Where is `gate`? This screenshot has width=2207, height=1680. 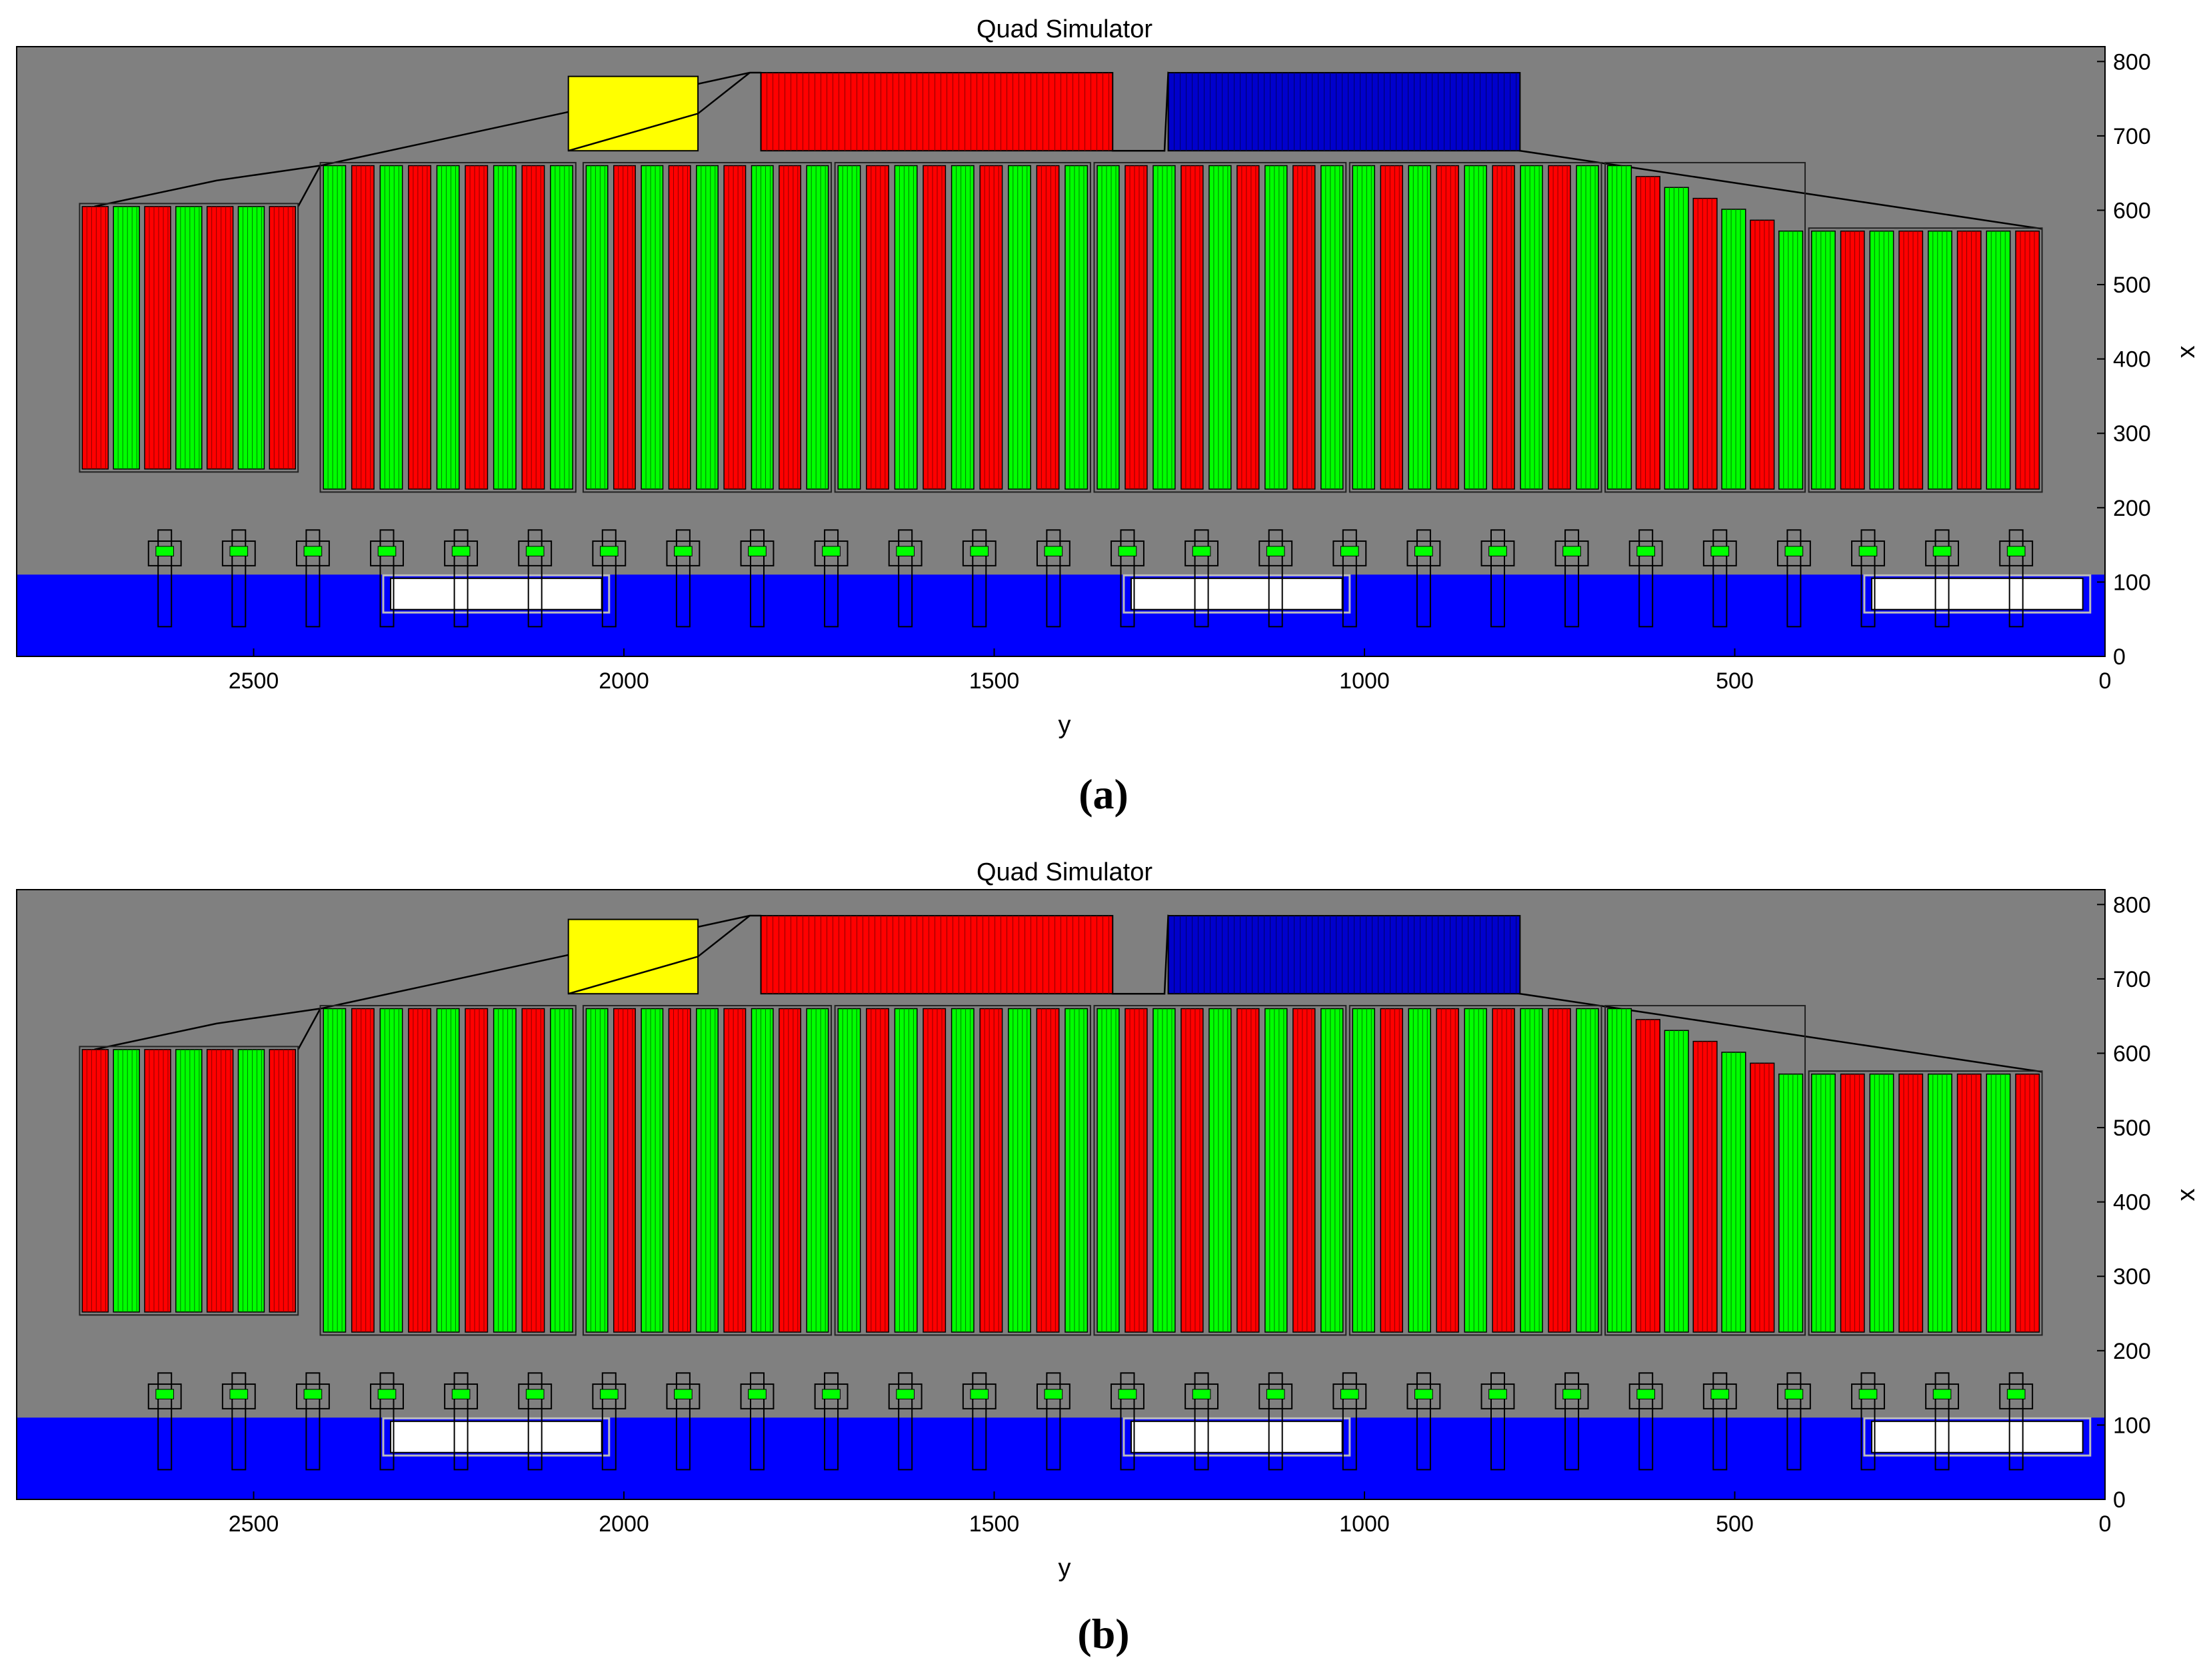
gate is located at coordinates (633, 956).